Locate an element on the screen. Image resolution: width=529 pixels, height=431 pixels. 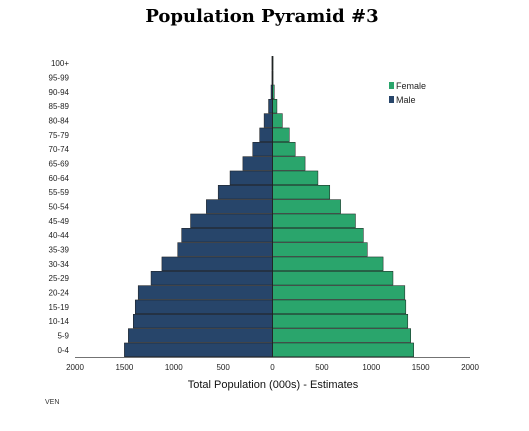
x-tick-labels: 2000 1500 1000 500 0 500 1000 1500 2000 is located at coordinates (272, 367).